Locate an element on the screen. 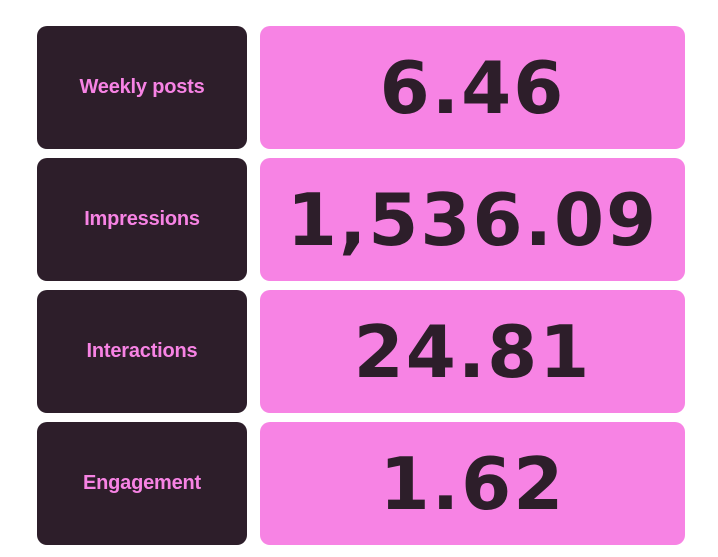  metric-label-cell: Impressions is located at coordinates (142, 219).